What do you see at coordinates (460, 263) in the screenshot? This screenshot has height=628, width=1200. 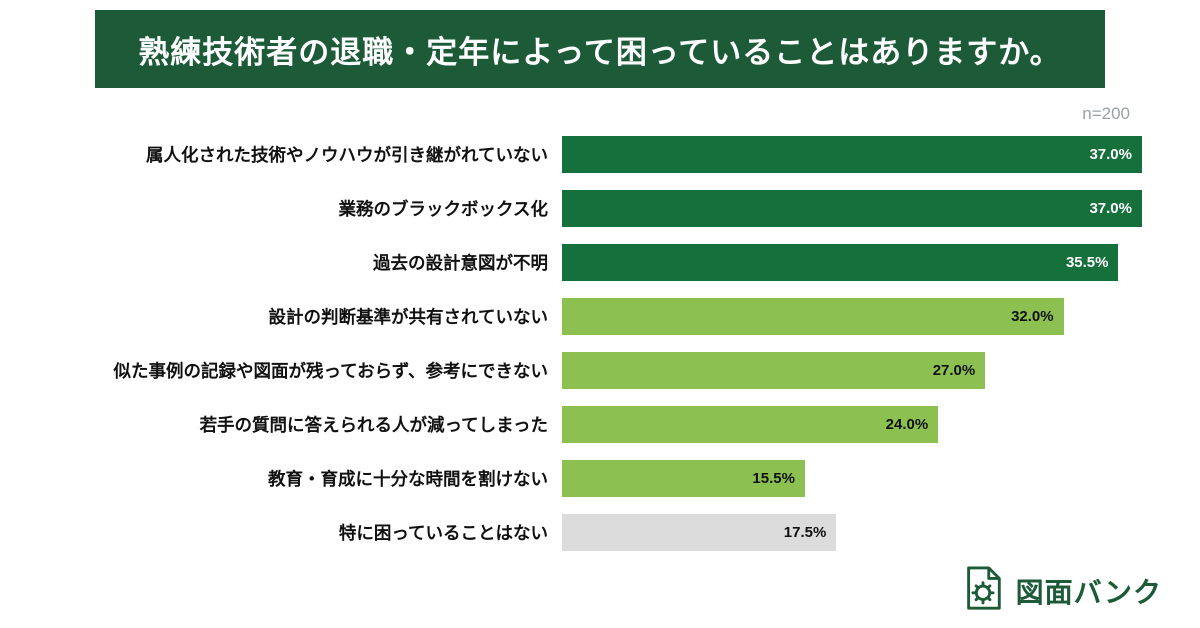 I see `category-label: 過去の設計意図が不明` at bounding box center [460, 263].